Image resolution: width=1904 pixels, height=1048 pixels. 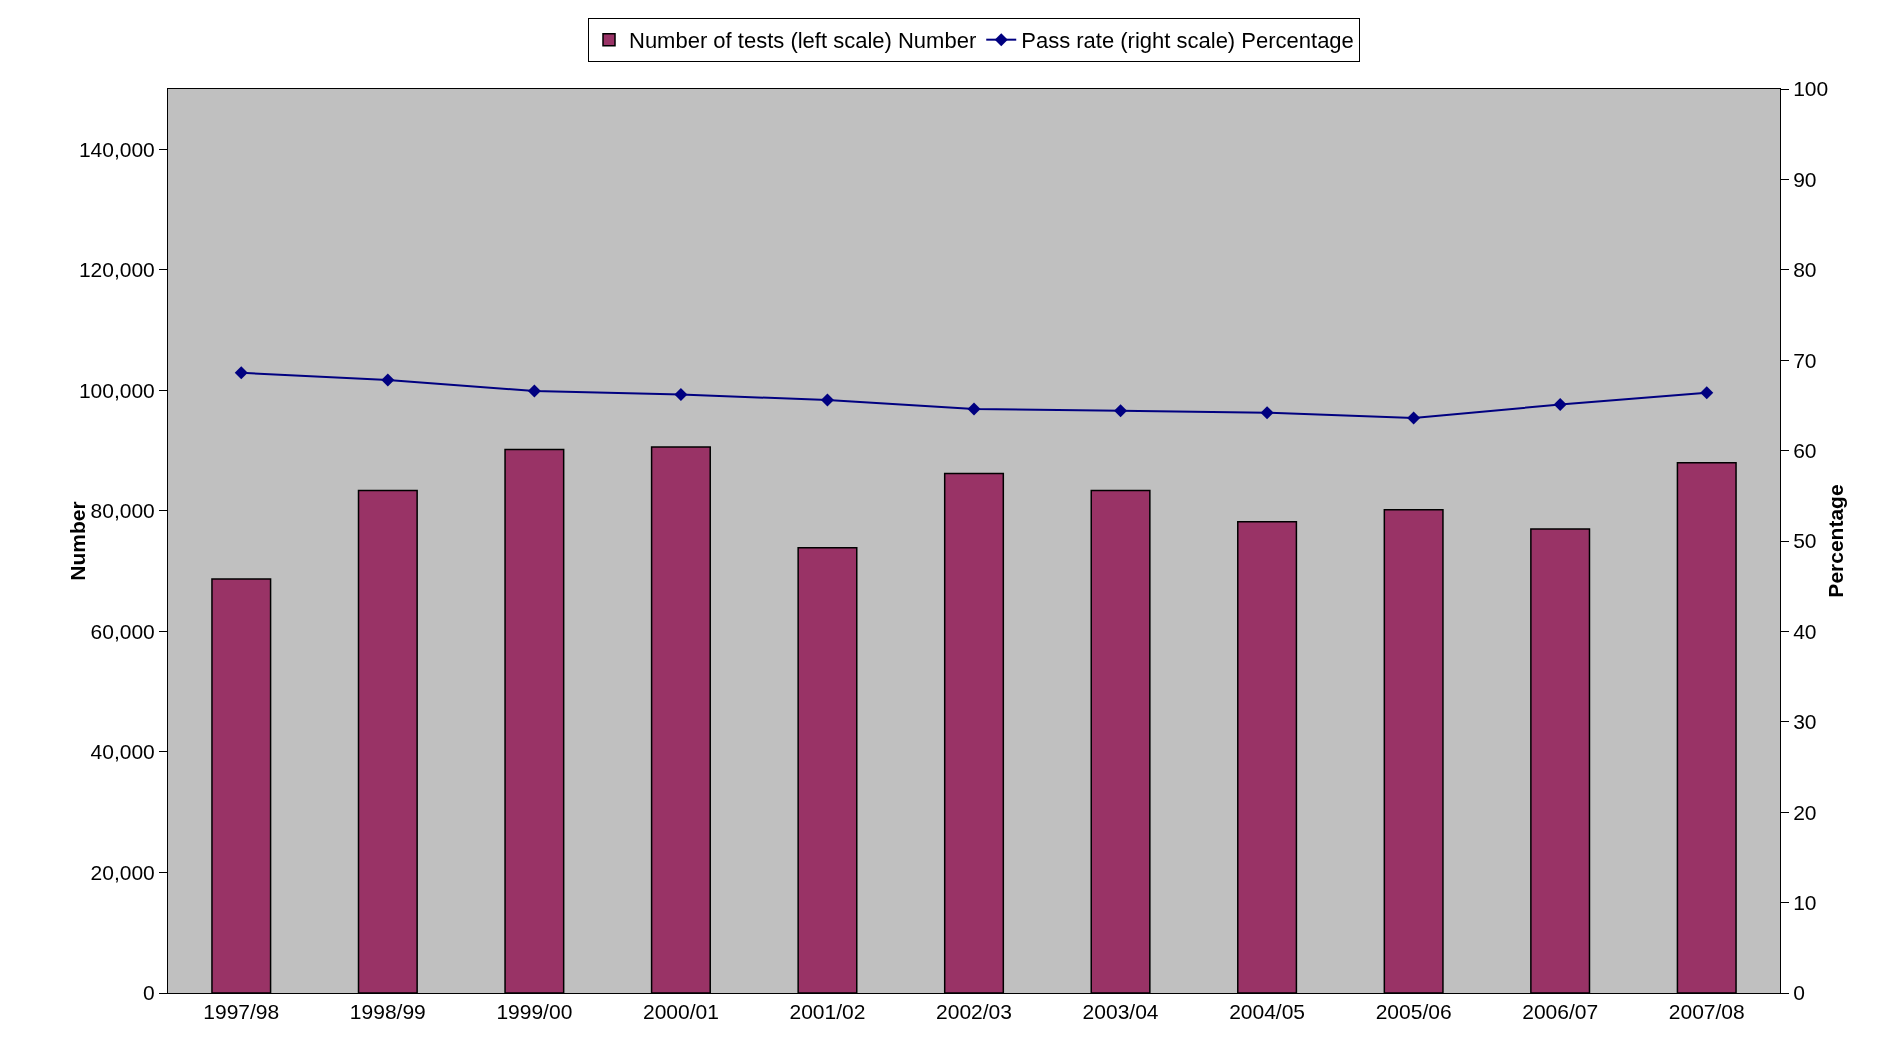 What do you see at coordinates (680, 1012) in the screenshot?
I see `x-tick-label: 2000/01` at bounding box center [680, 1012].